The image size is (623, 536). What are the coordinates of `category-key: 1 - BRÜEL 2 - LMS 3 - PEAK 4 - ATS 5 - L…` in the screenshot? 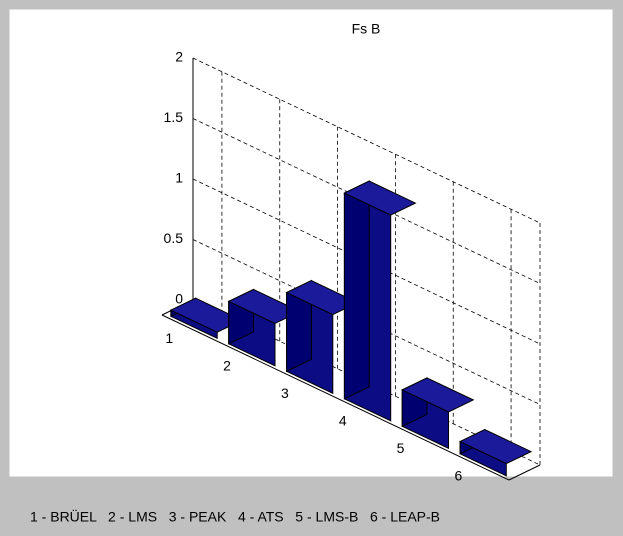 It's located at (235, 516).